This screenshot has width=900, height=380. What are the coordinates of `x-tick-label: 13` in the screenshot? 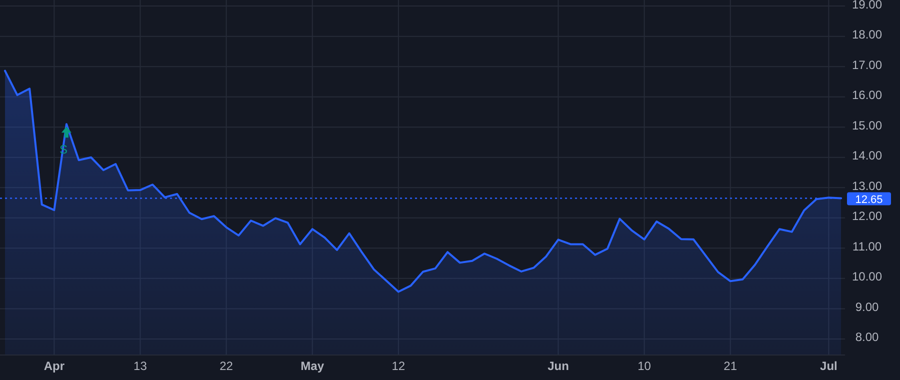 It's located at (141, 366).